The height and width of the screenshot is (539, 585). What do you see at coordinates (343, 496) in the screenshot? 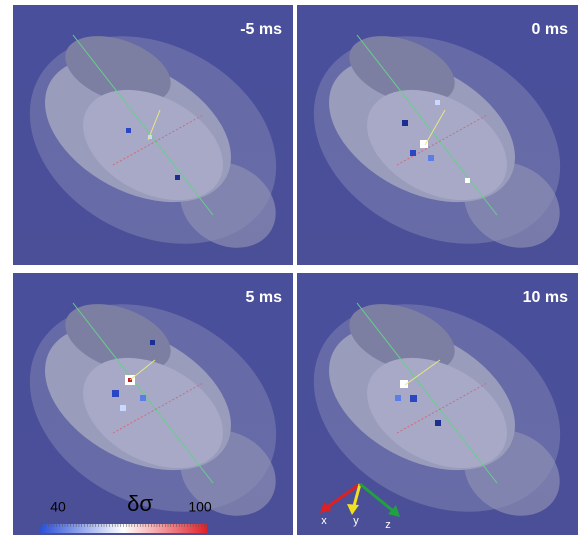
I see `x-axis-arrow` at bounding box center [343, 496].